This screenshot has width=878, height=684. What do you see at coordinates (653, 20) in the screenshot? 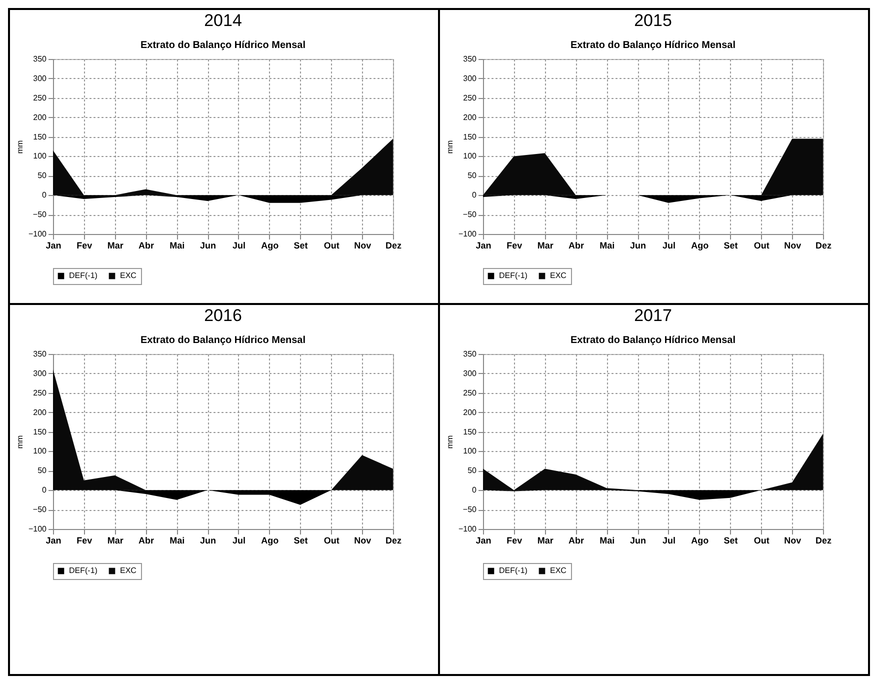
I see `chart-title: 2015` at bounding box center [653, 20].